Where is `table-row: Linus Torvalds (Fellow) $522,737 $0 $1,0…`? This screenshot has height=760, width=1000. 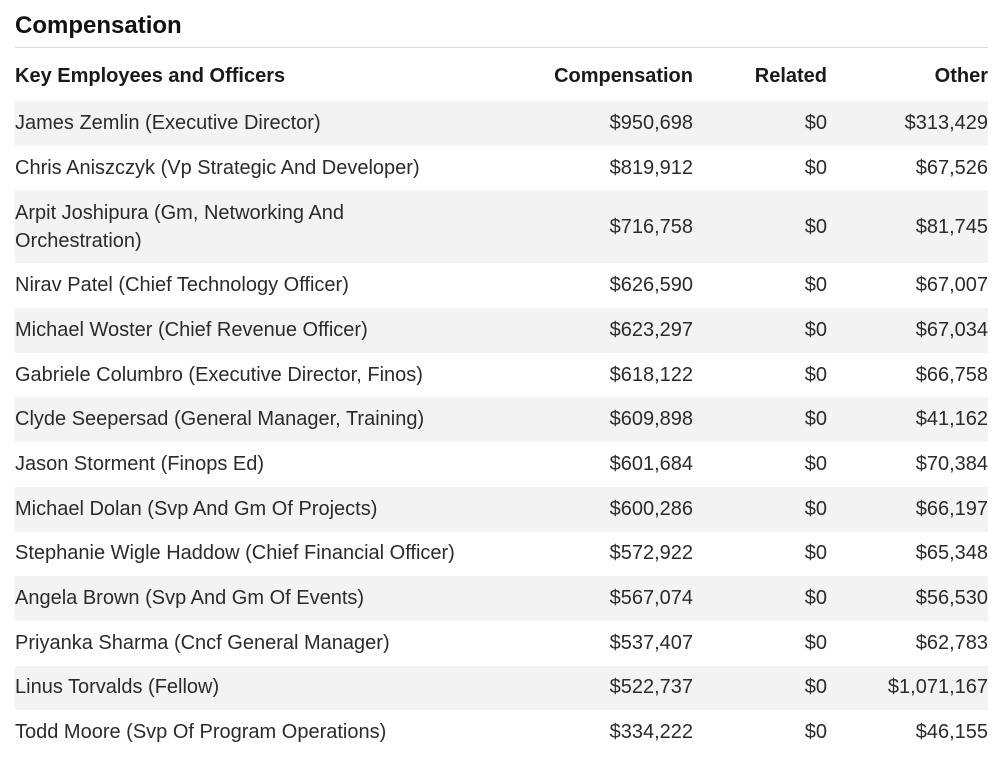
table-row: Linus Torvalds (Fellow) $522,737 $0 $1,0… is located at coordinates (501, 688).